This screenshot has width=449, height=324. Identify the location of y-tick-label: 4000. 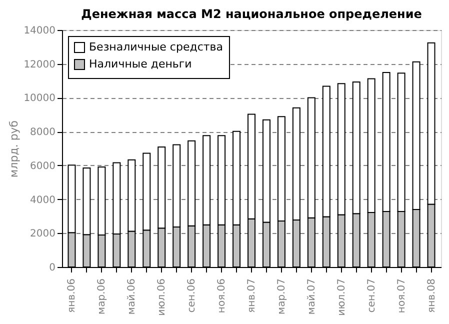
(43, 200).